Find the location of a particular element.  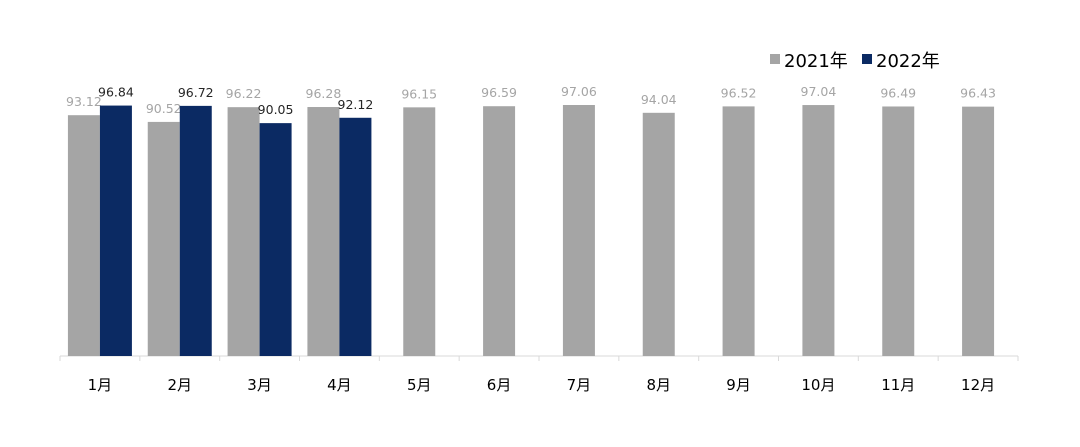

data-label-2022-3: 90.05 is located at coordinates (276, 109).